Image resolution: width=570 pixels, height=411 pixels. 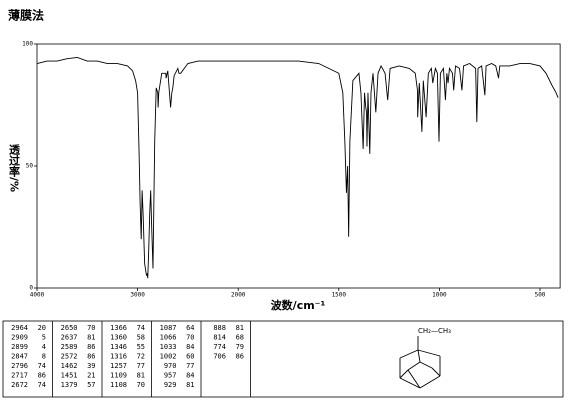 I want to click on peak-wavenumber: 1066, so click(x=168, y=338).